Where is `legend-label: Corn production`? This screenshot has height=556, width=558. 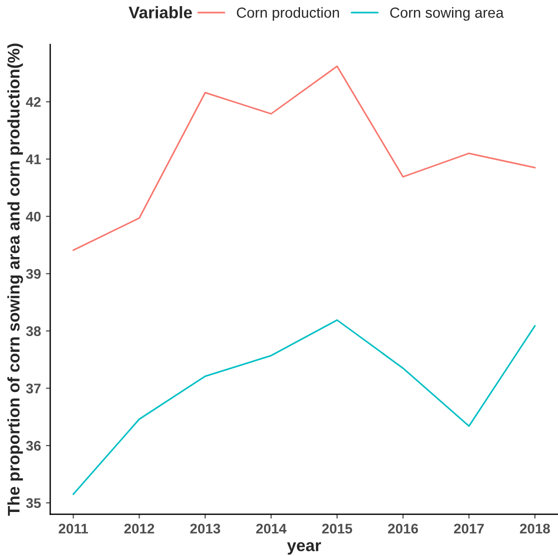
legend-label: Corn production is located at coordinates (287, 14).